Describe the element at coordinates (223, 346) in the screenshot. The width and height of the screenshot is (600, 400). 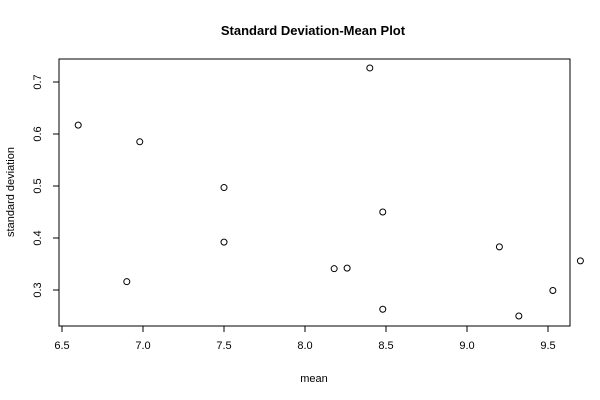
I see `x-tick-label: 7.5` at that location.